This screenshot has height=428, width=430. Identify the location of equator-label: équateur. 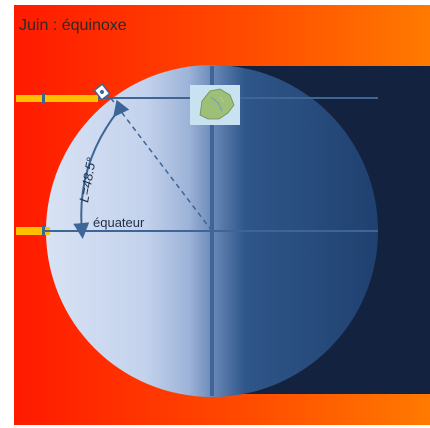
(119, 222).